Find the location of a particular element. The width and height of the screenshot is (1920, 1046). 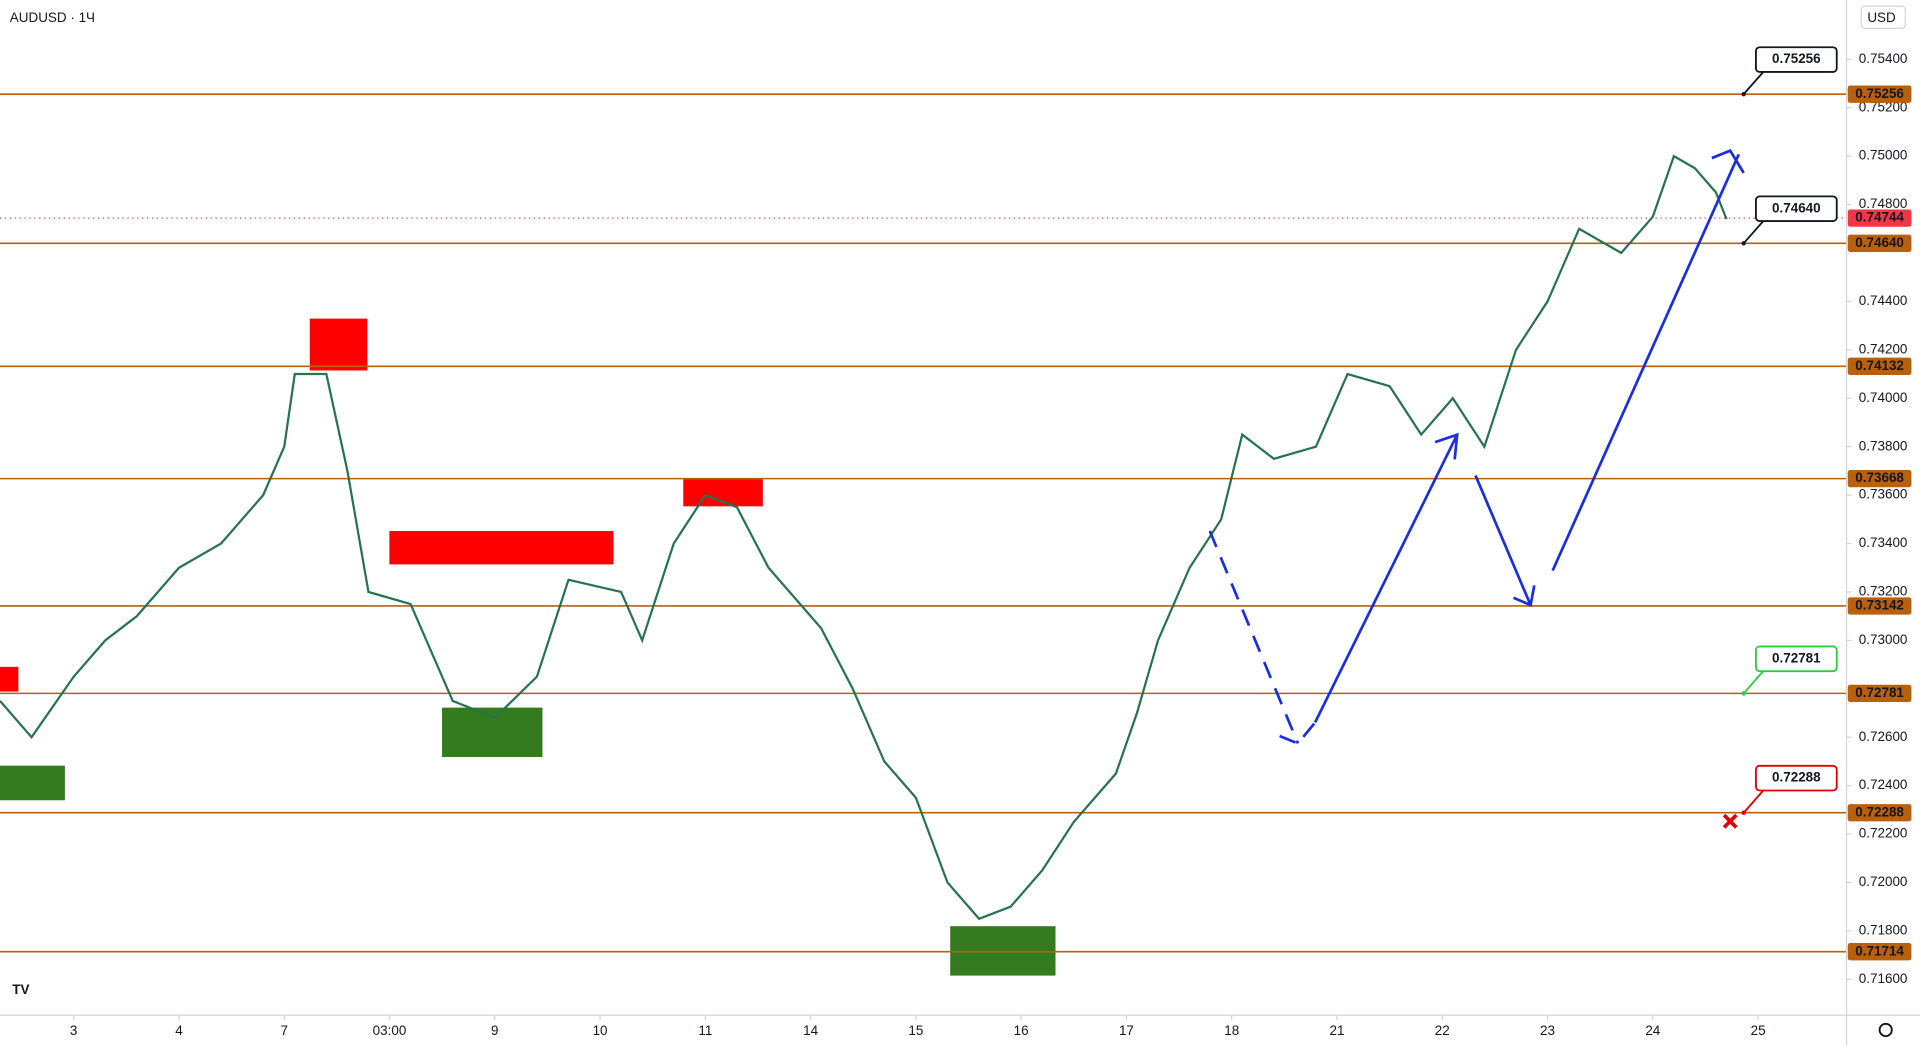

y-tick-label: 0.74800 is located at coordinates (1883, 203).